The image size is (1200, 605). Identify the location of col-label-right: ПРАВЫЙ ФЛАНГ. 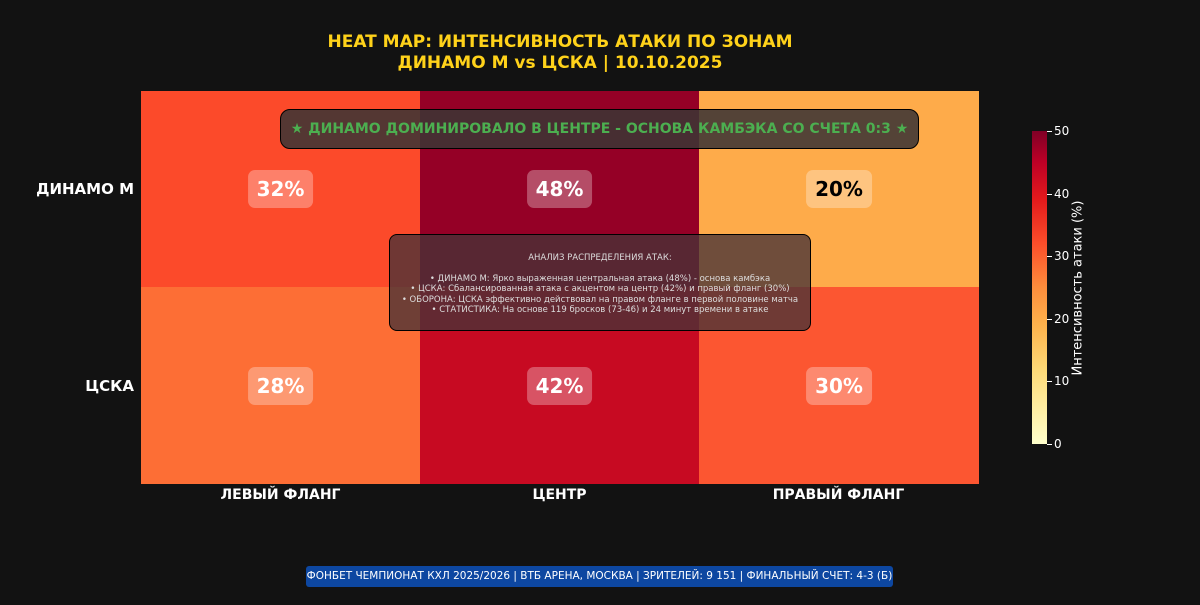
(838, 495).